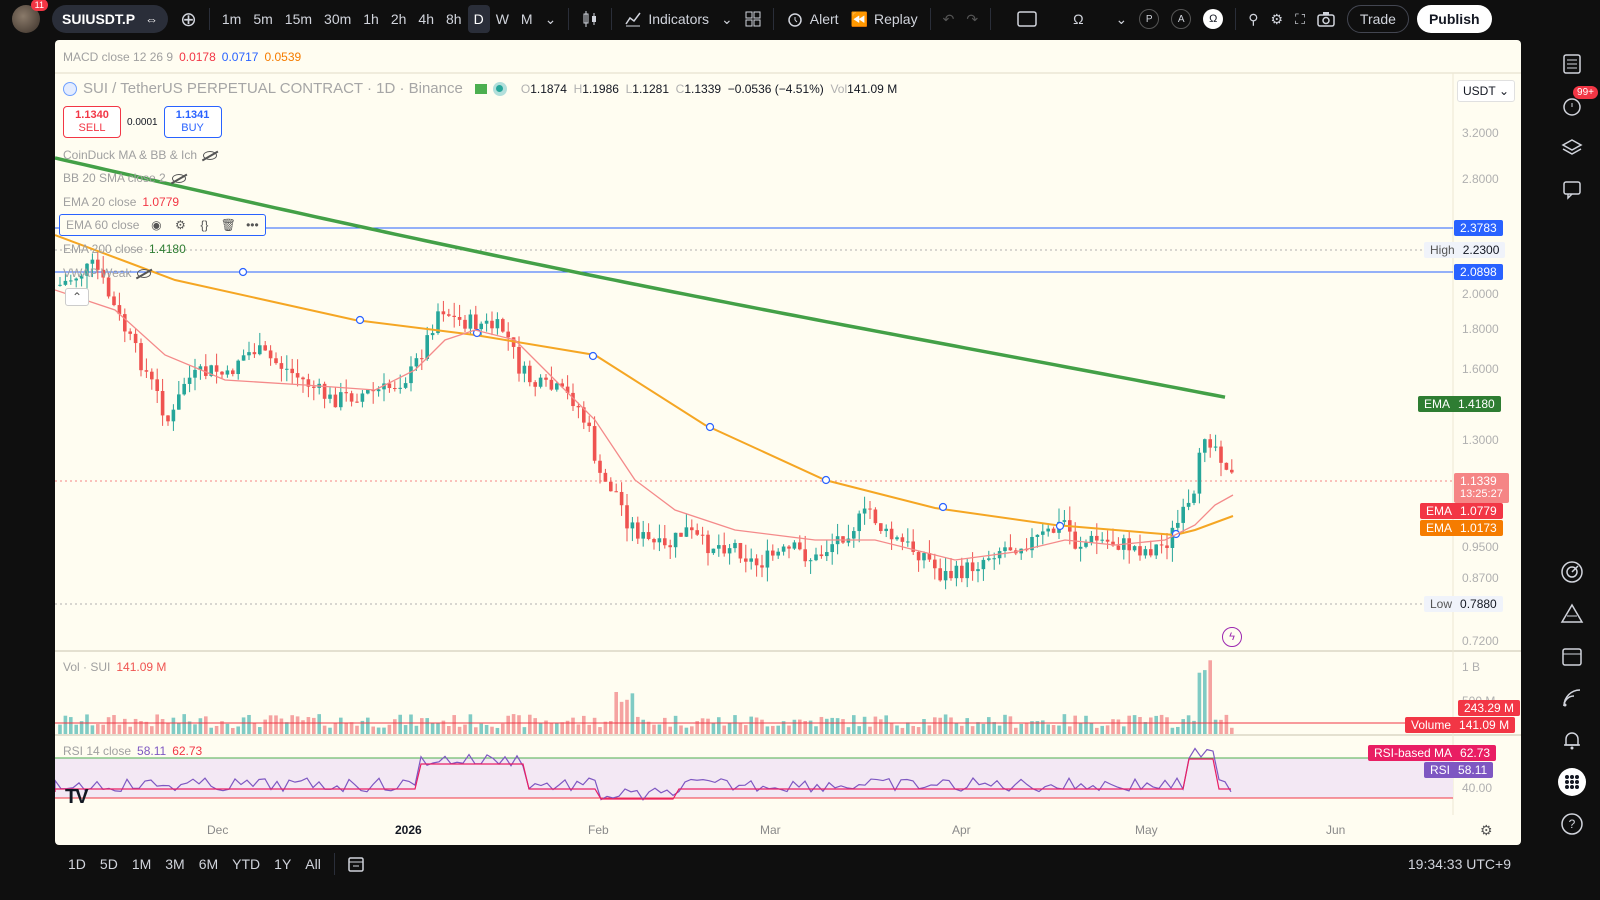  Describe the element at coordinates (30, 16) in the screenshot. I see `avatar: 11` at that location.